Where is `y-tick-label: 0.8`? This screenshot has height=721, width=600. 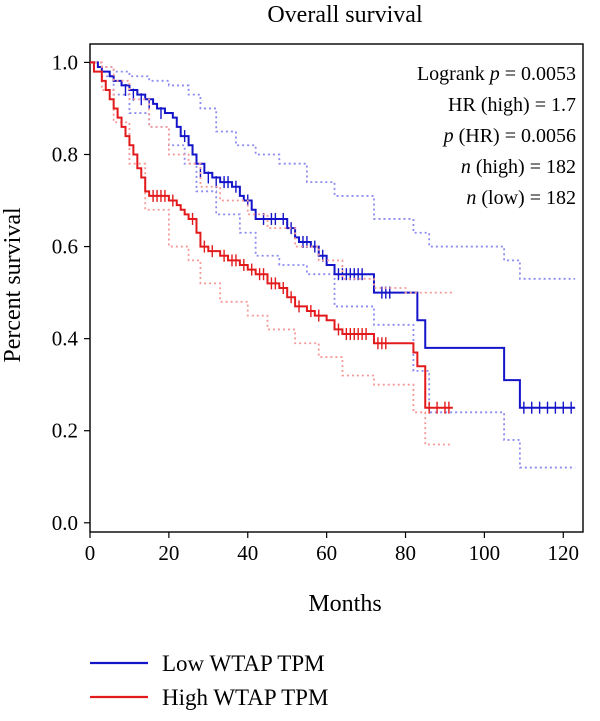 y-tick-label: 0.8 is located at coordinates (65, 154).